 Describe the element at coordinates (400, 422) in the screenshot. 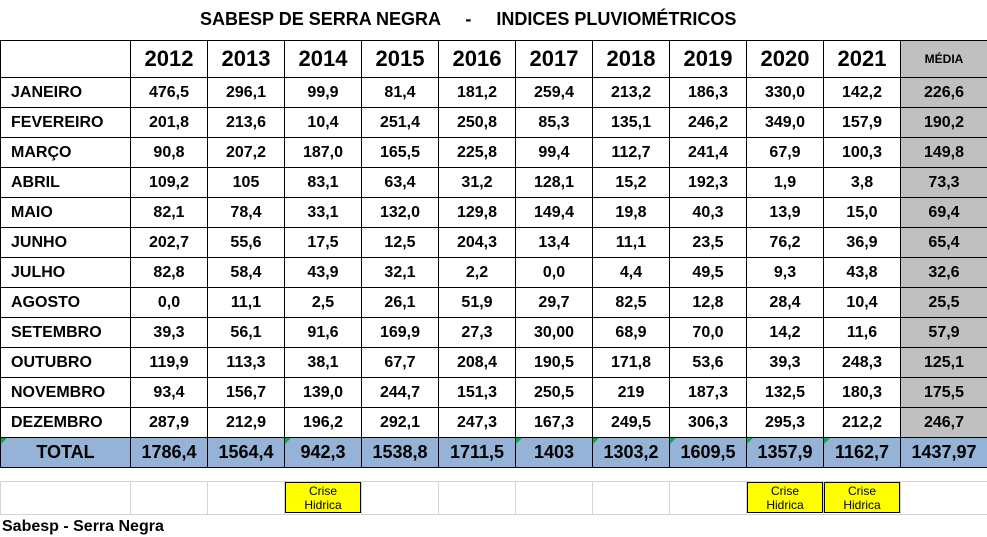

I see `rainfall-cell: 292,1` at that location.